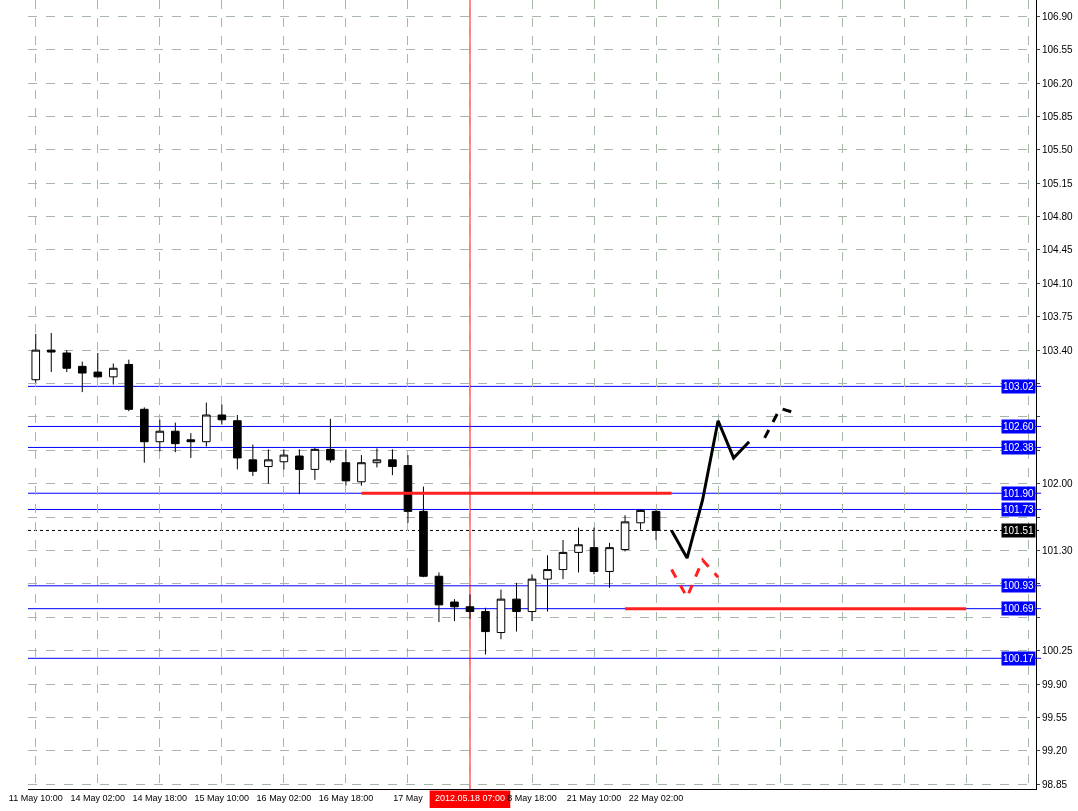 The image size is (1078, 811). I want to click on x-tick-label: 15 May 10:00, so click(222, 797).